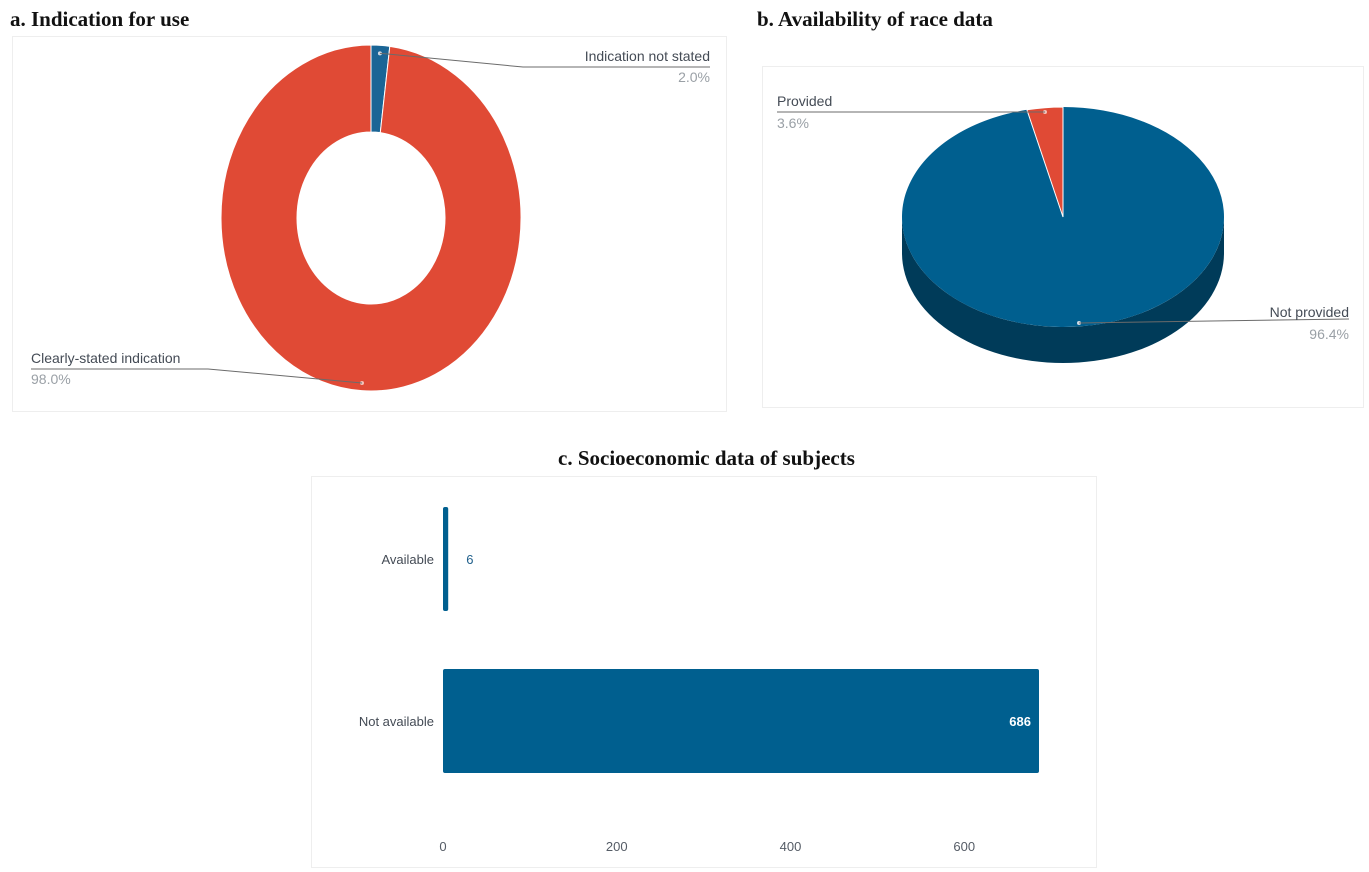  I want to click on category-label-1: Not available, so click(396, 721).